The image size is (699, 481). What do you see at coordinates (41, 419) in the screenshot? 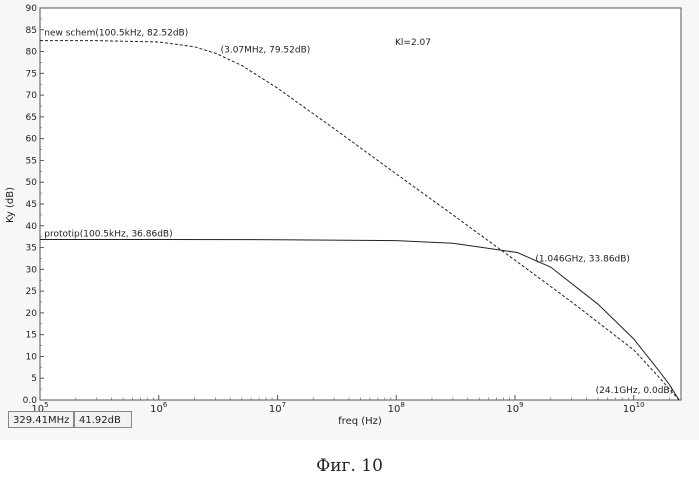
I see `cursor-x-readout: 329.41MHz` at bounding box center [41, 419].